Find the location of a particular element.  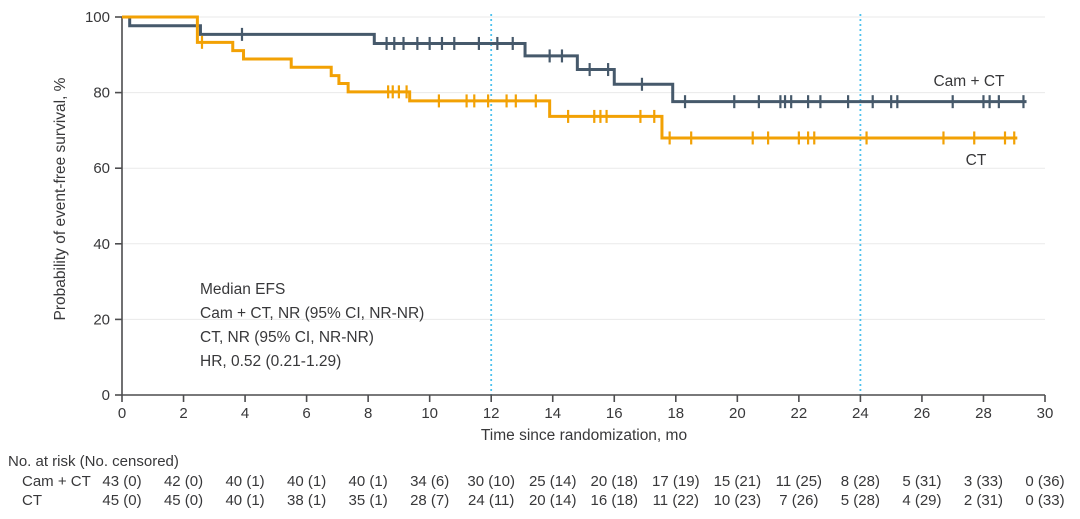

risk-cell: 3 (33) is located at coordinates (983, 481).